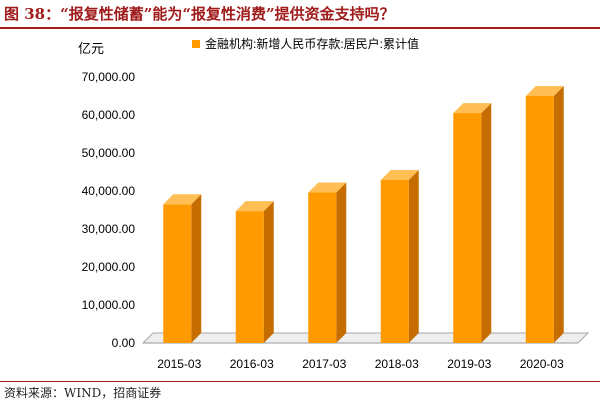  I want to click on x-tick-label: 2016-03, so click(252, 364).